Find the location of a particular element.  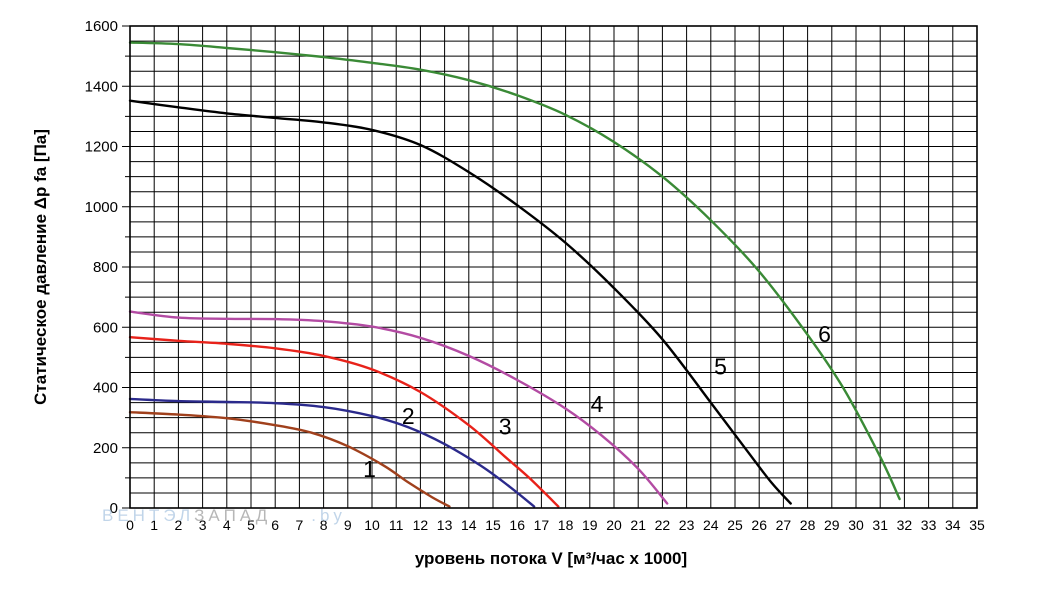

x-tick-label: 28 is located at coordinates (808, 525).